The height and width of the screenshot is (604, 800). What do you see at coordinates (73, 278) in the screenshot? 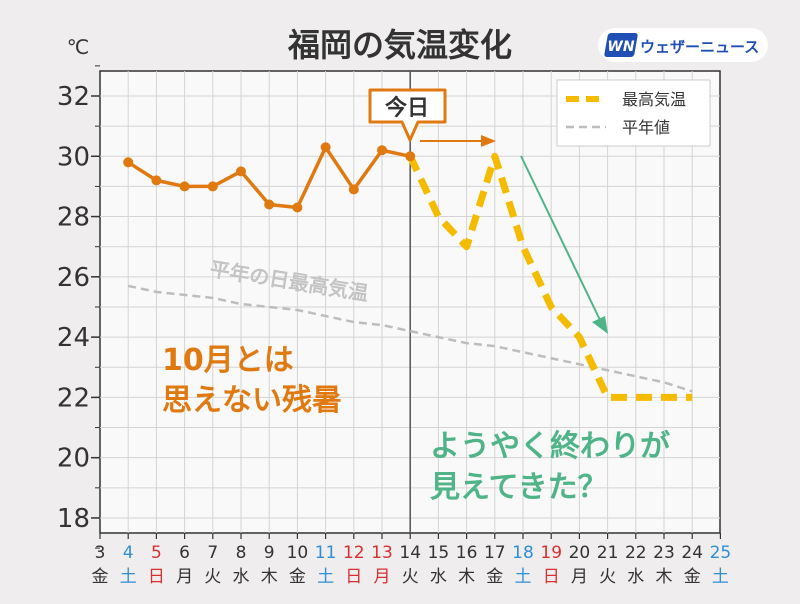
I see `y-tick-label: 26` at bounding box center [73, 278].